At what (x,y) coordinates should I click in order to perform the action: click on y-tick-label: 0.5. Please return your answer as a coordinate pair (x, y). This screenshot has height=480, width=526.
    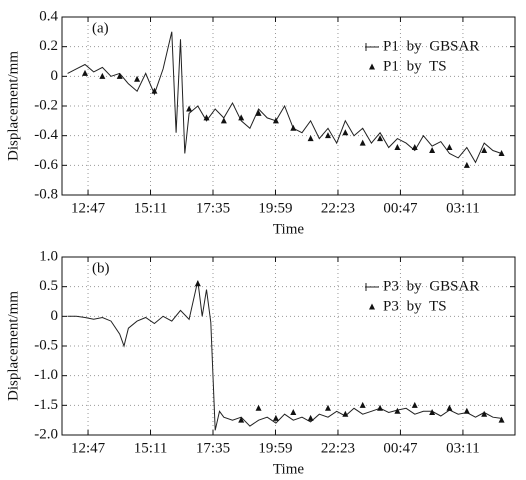
    Looking at the image, I should click on (48, 286).